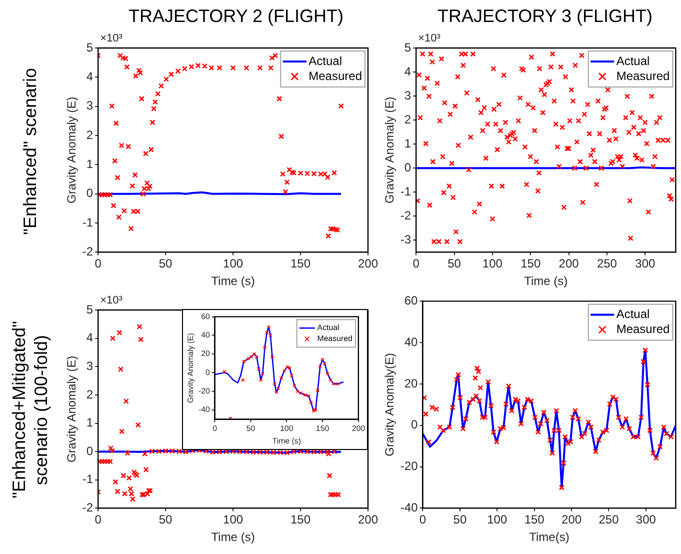  I want to click on y-tick-label: 20, so click(411, 383).